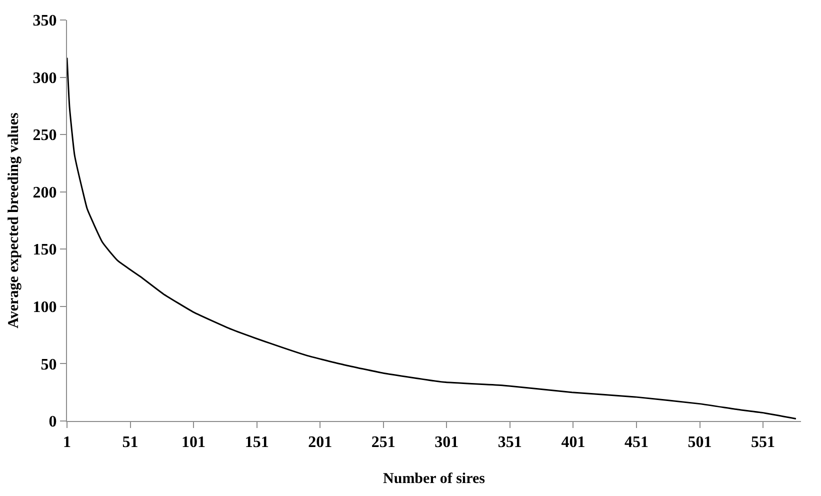 Image resolution: width=821 pixels, height=496 pixels. What do you see at coordinates (573, 443) in the screenshot?
I see `x-tick-label: 401` at bounding box center [573, 443].